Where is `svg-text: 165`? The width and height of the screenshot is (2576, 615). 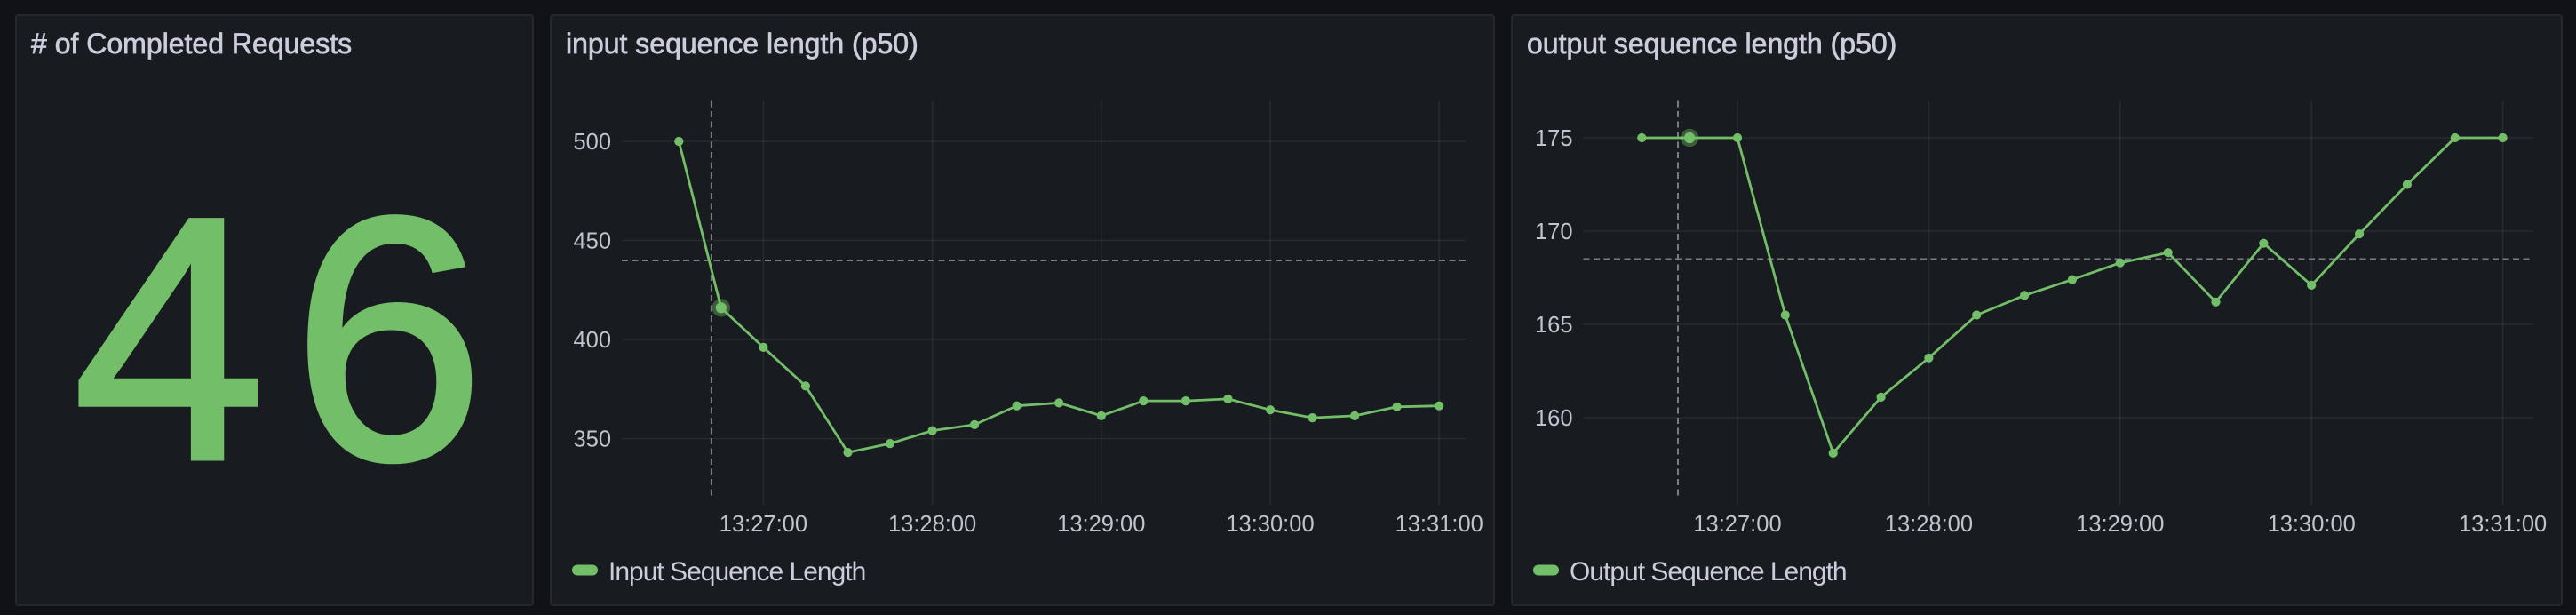 svg-text: 165 is located at coordinates (1554, 325).